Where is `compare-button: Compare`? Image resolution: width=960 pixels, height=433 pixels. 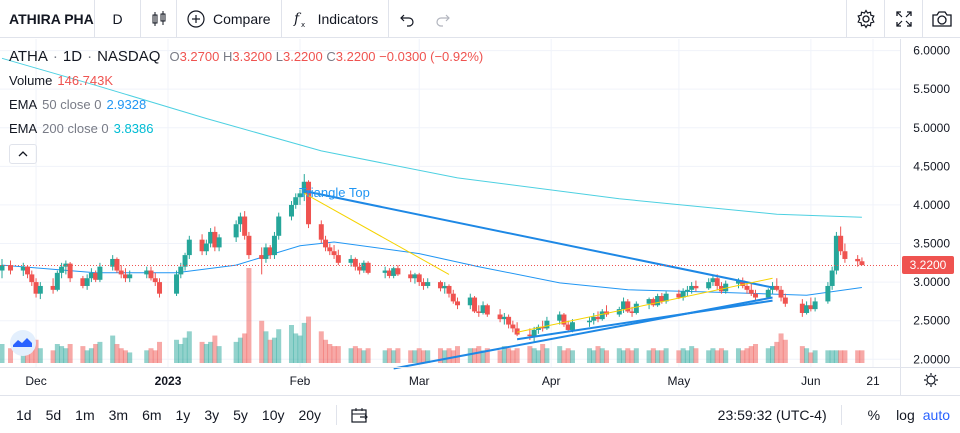
compare-button: Compare is located at coordinates (229, 19).